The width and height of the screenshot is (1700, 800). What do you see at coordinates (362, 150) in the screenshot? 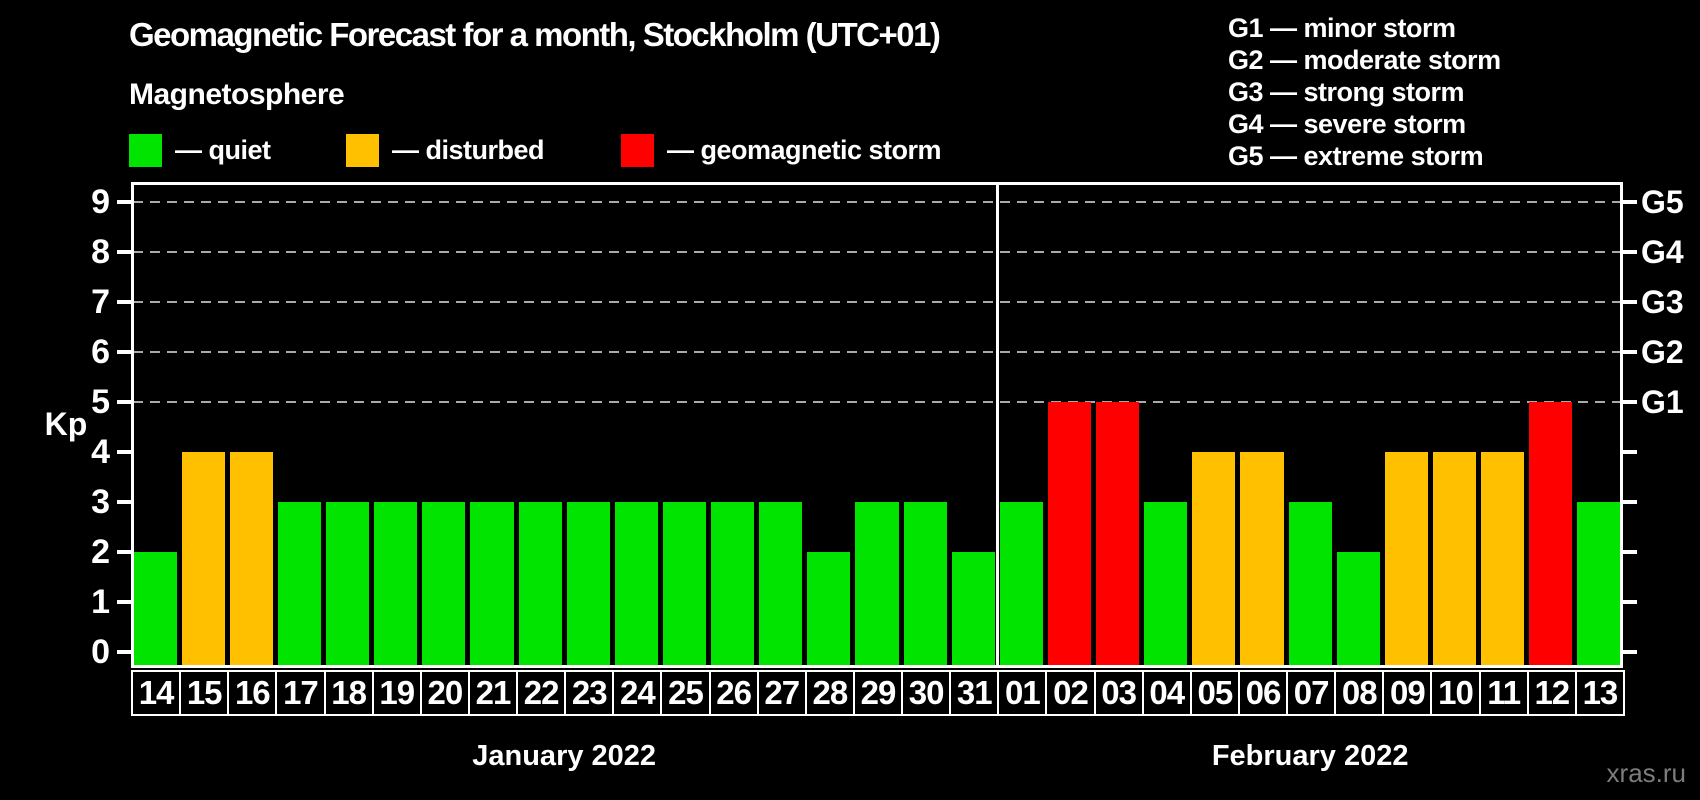
I see `legend-swatch-disturbed` at bounding box center [362, 150].